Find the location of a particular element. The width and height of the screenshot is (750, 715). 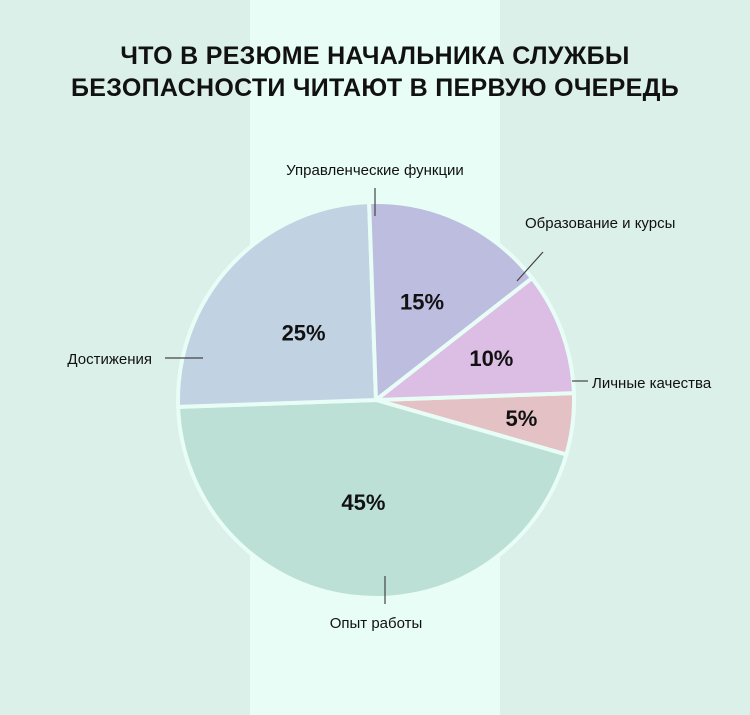

slice-category-label: Личные качества is located at coordinates (652, 383).